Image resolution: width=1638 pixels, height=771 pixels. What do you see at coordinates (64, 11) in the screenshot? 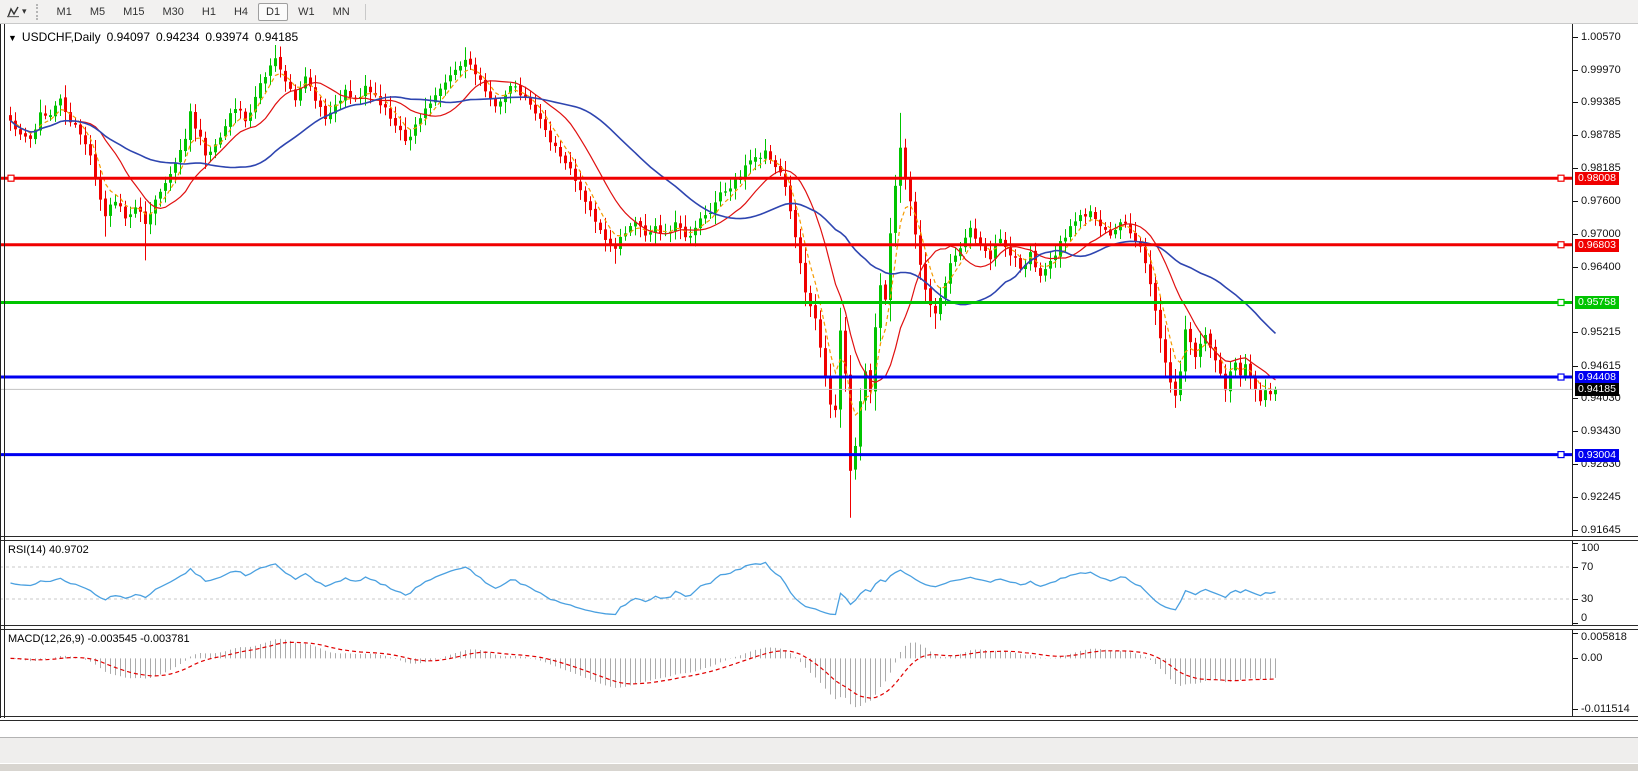
I see `timeframe-button-m1: M1` at bounding box center [64, 11].